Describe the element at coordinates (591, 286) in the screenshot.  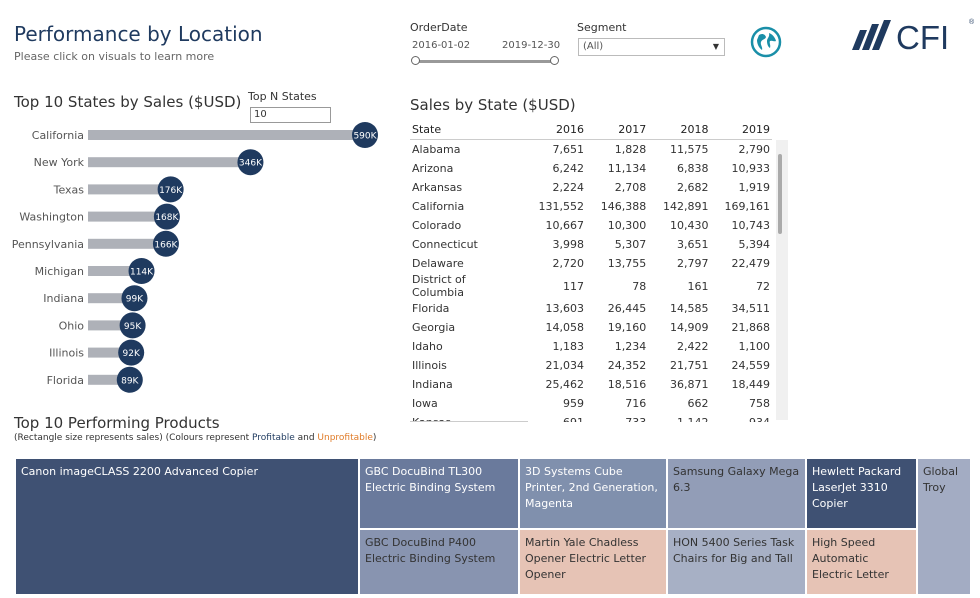
I see `table-row: District of Columbia 117 78 161 72` at that location.